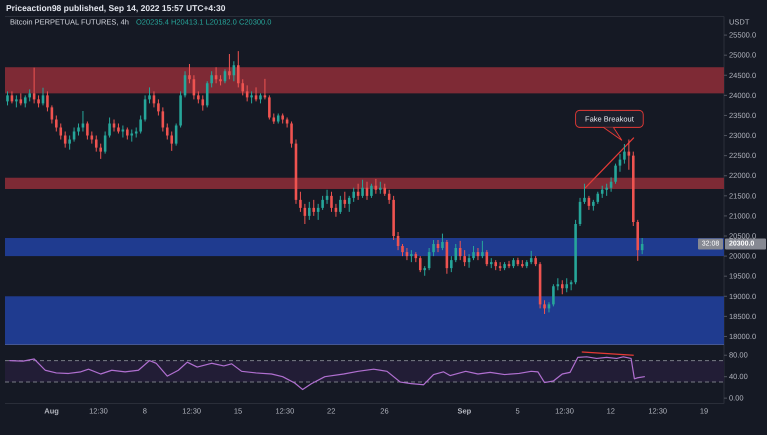  What do you see at coordinates (327, 373) in the screenshot?
I see `line-series` at bounding box center [327, 373].